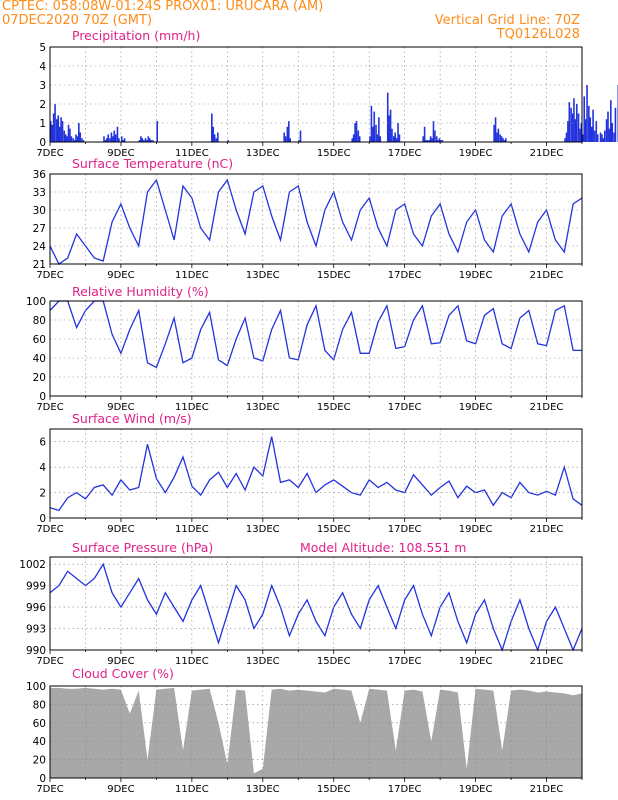  I want to click on humidity-ytick-label: 100, so click(36, 302).